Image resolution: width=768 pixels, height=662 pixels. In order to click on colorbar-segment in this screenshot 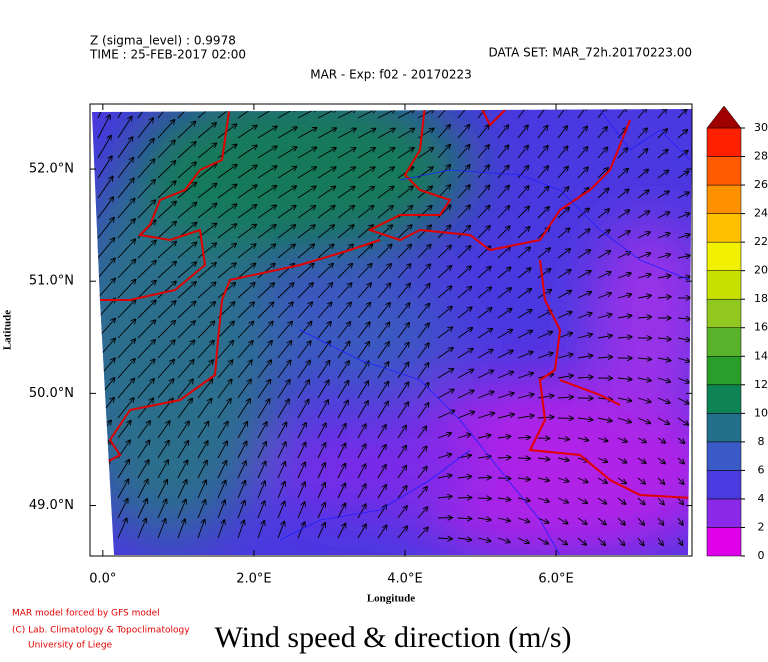, I will do `click(724, 485)`.